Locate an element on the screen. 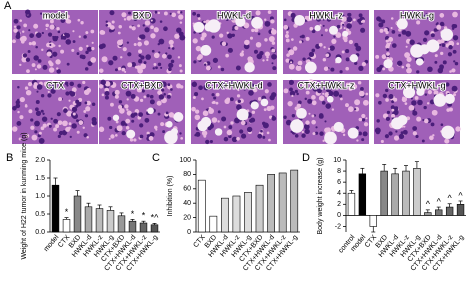 The height and width of the screenshot is (286, 474). image-bg is located at coordinates (55, 42).